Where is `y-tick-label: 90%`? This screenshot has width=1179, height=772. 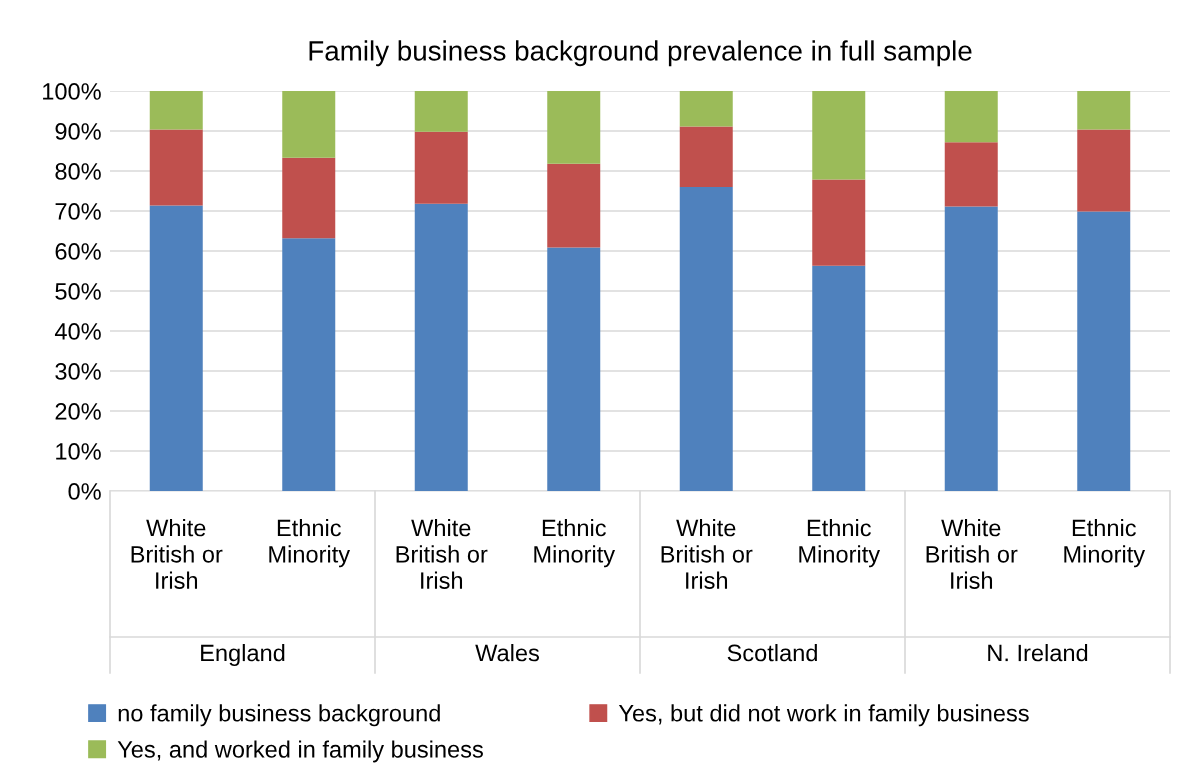 y-tick-label: 90% is located at coordinates (78, 131).